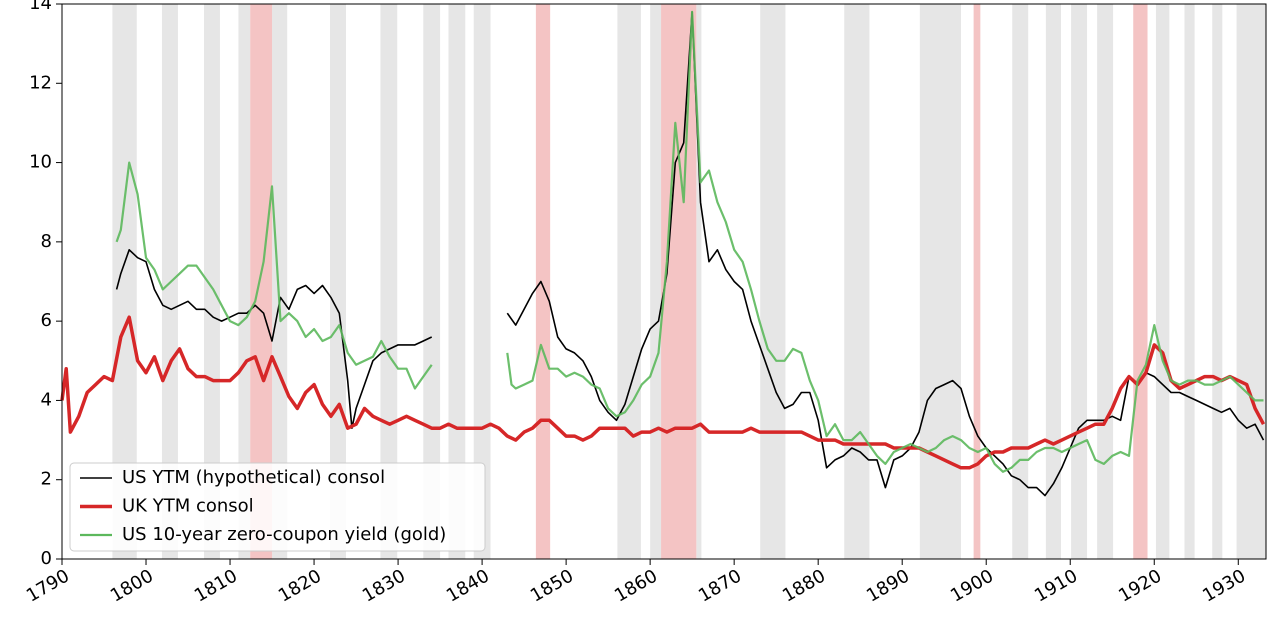 This screenshot has width=1276, height=617. Describe the element at coordinates (1140, 585) in the screenshot. I see `x-tick-label: 1920` at that location.